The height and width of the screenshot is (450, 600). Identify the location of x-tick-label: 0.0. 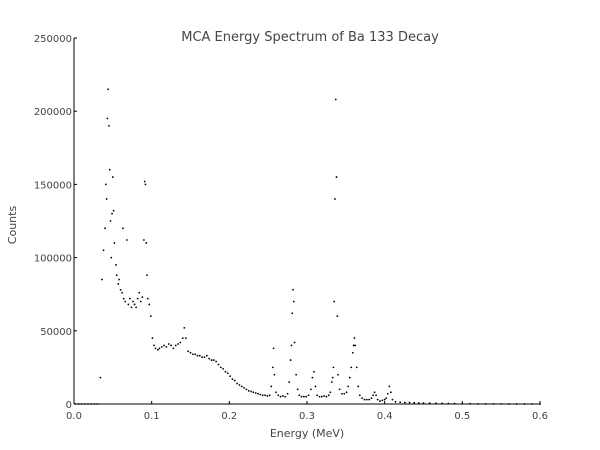
(74, 416).